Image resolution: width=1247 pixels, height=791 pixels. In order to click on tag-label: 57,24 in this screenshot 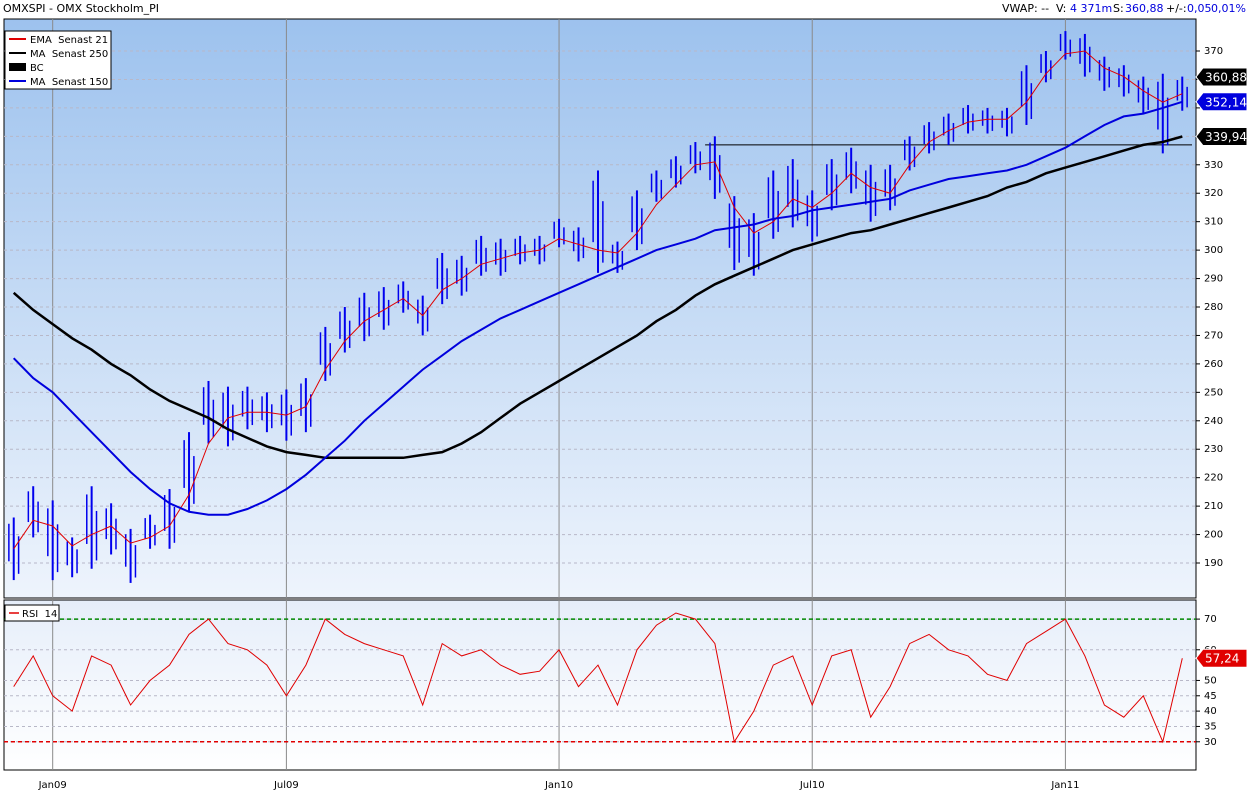, I will do `click(1222, 659)`.